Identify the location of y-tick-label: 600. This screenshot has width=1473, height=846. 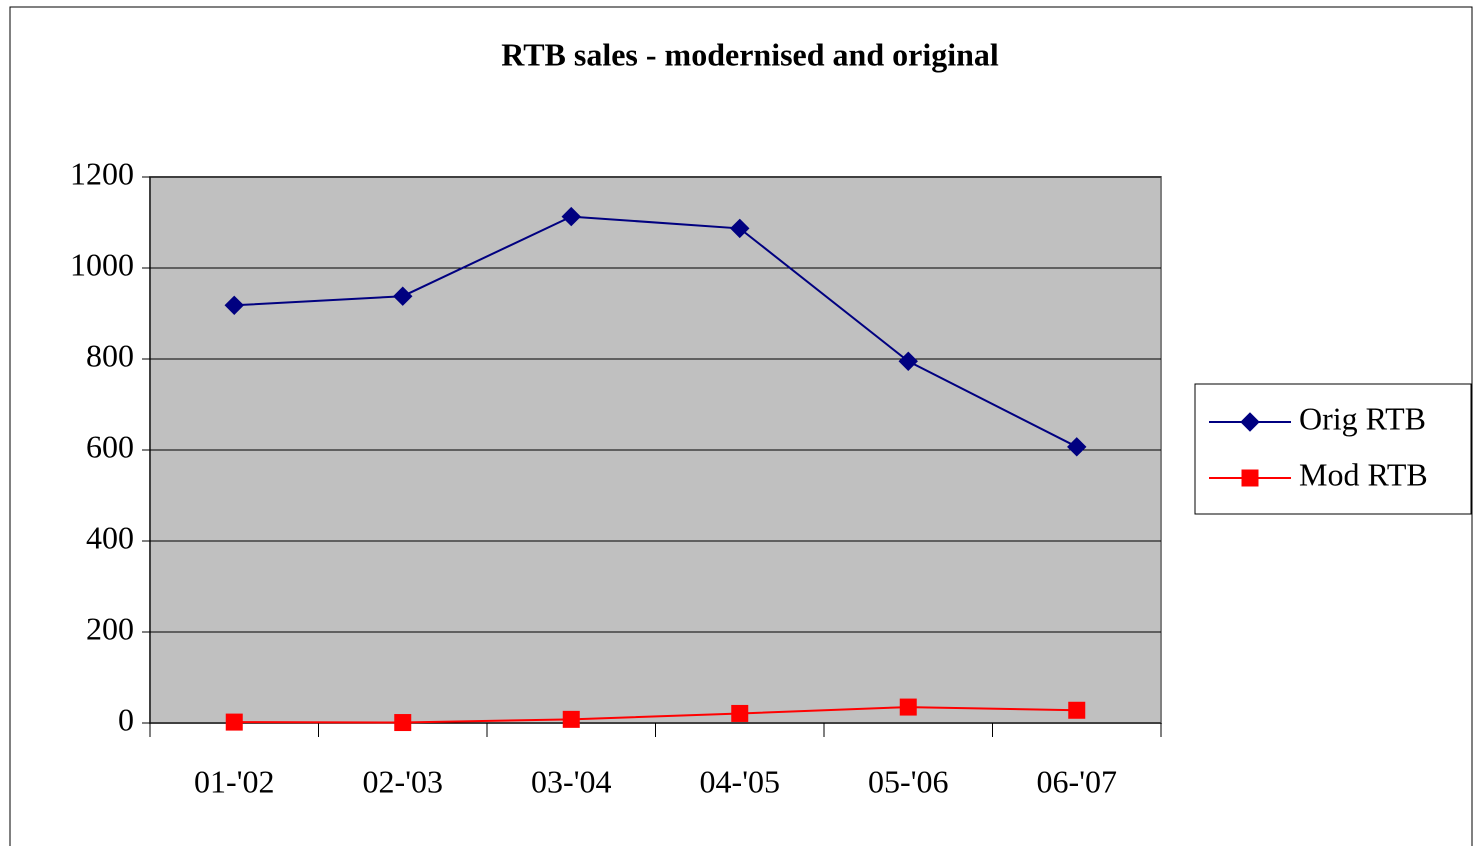
(110, 446).